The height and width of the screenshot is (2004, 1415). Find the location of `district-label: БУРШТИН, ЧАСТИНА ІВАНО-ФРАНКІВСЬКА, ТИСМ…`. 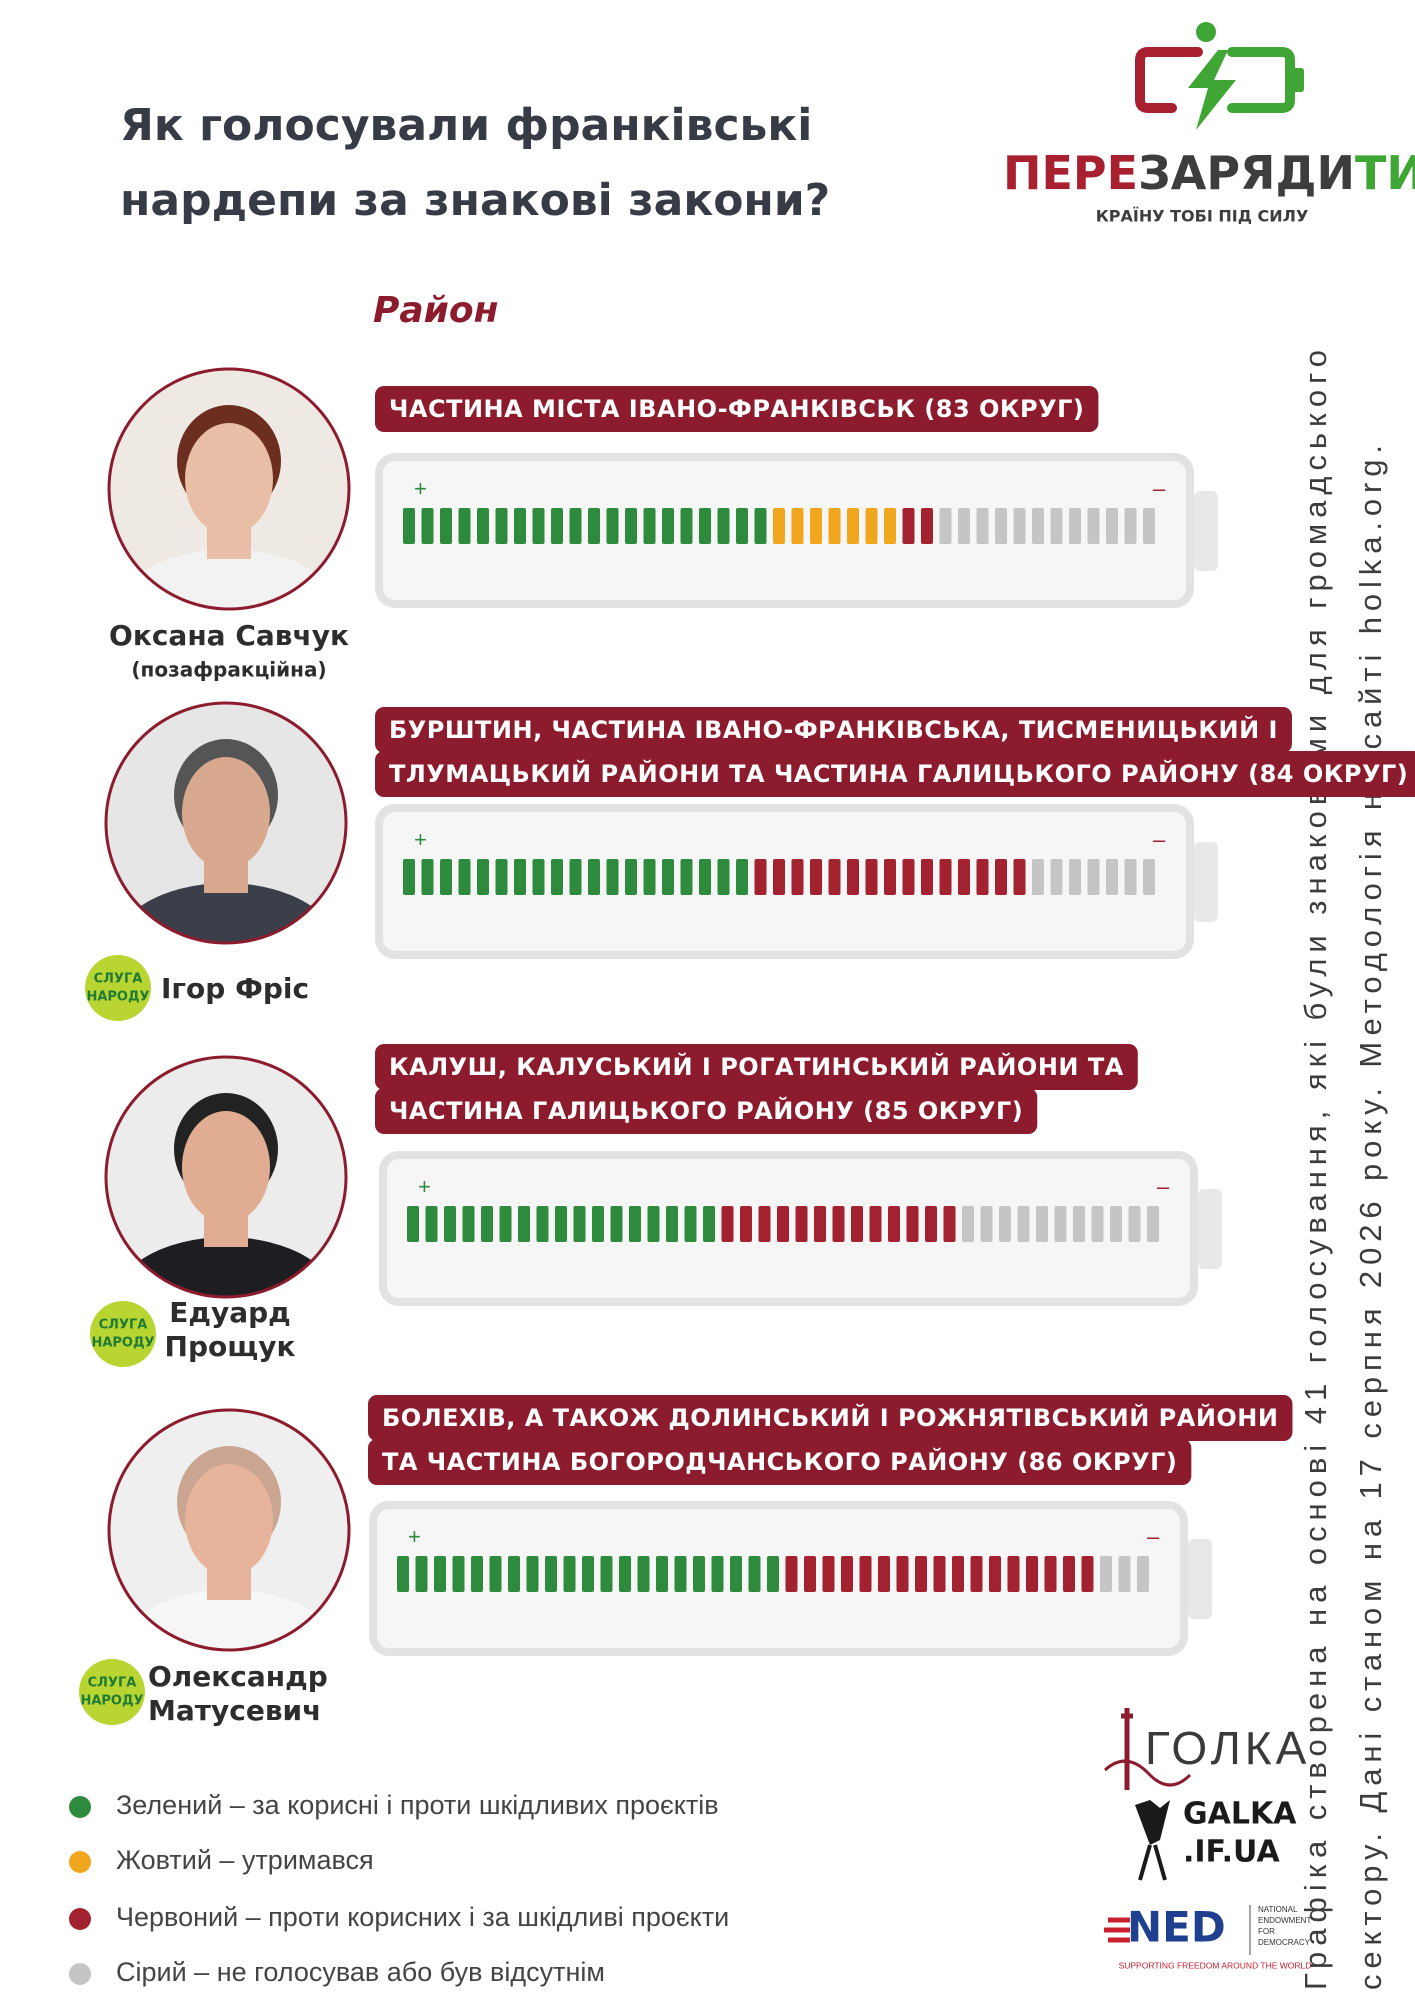

district-label: БУРШТИН, ЧАСТИНА ІВАНО-ФРАНКІВСЬКА, ТИСМ… is located at coordinates (833, 729).